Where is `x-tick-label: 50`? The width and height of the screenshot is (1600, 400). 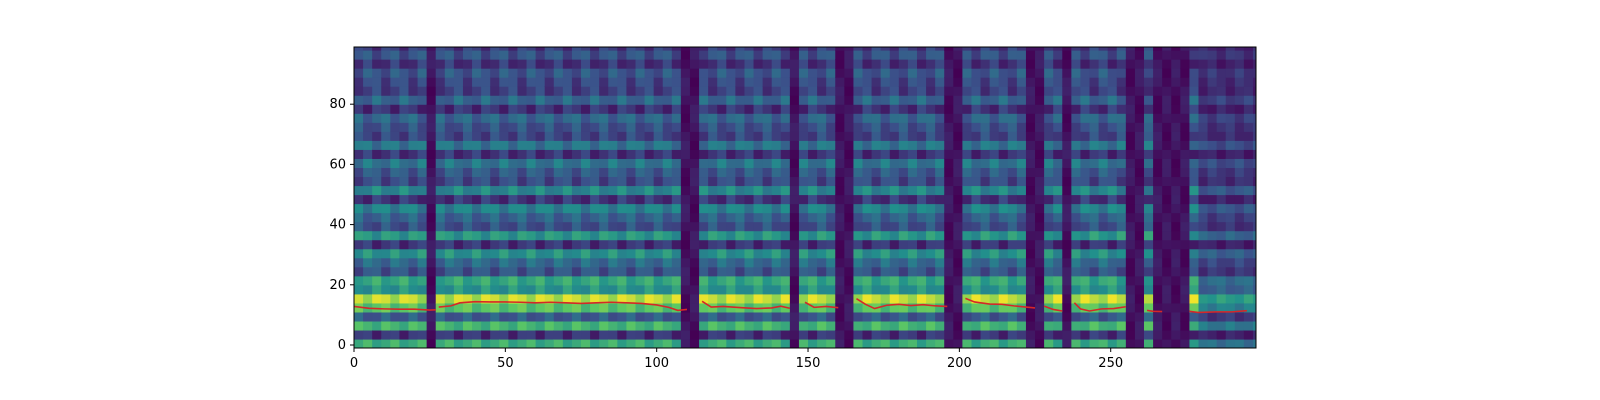 x-tick-label: 50 is located at coordinates (505, 363).